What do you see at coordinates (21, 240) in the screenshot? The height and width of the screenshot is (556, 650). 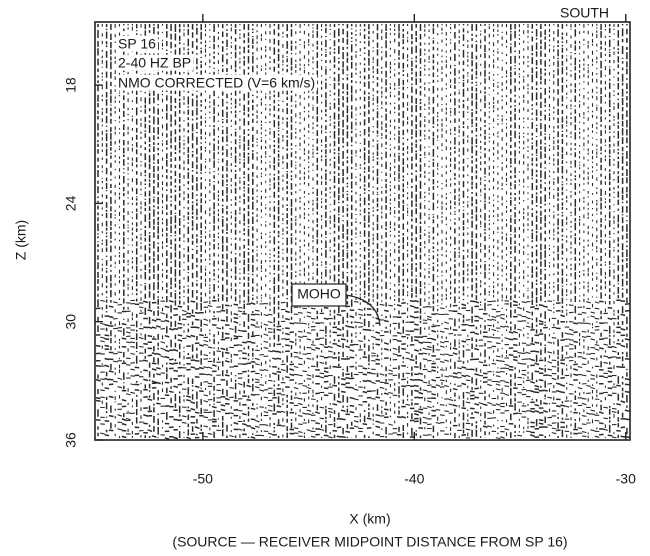 I see `y-axis-label: Z (km)` at bounding box center [21, 240].